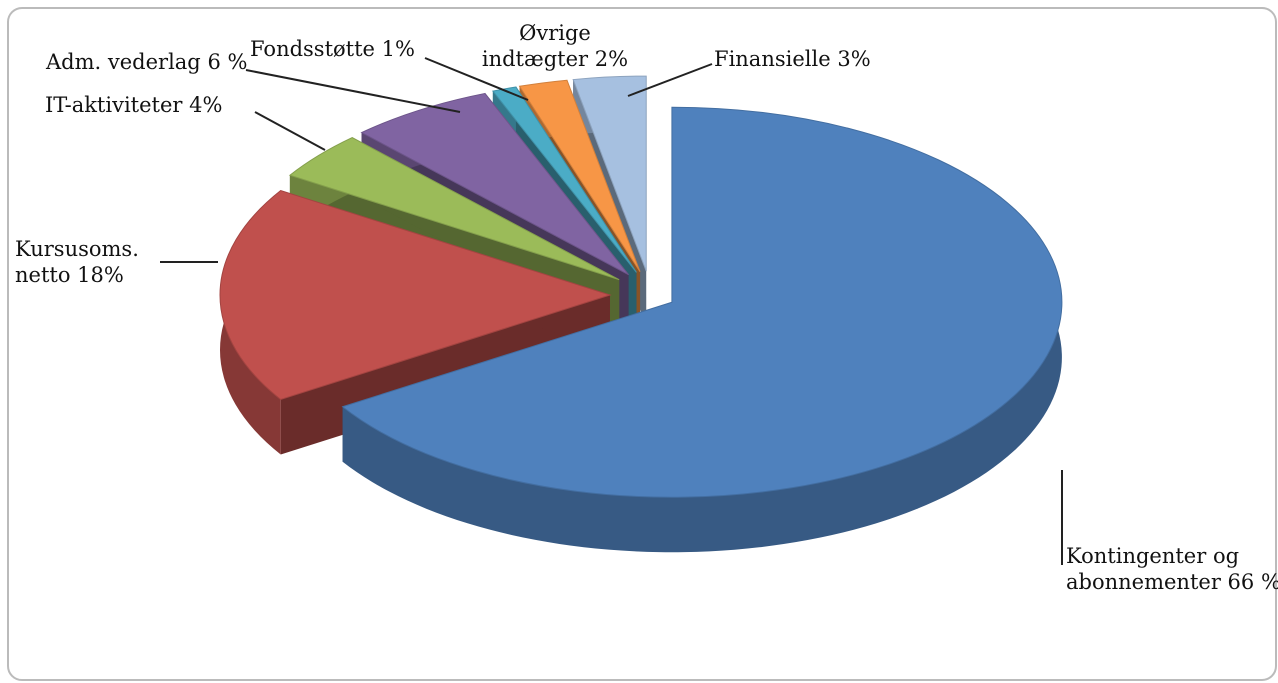  Describe the element at coordinates (1252, 582) in the screenshot. I see `value-label: 66 %` at that location.